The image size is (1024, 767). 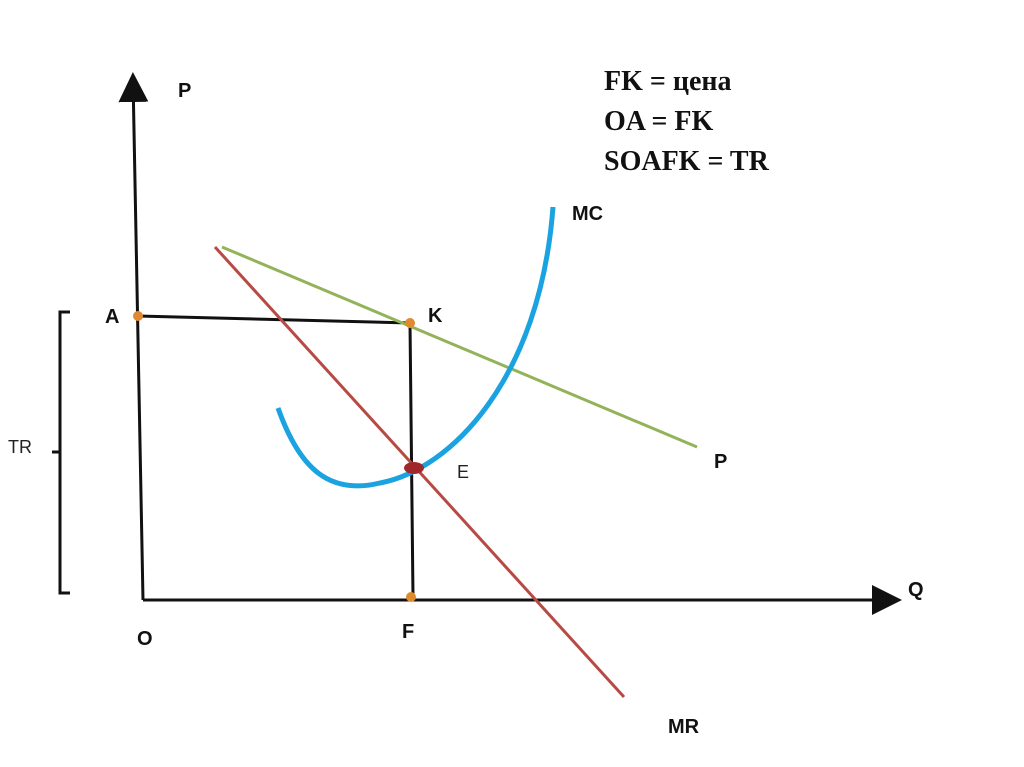 I want to click on price-line, so click(x=459, y=347).